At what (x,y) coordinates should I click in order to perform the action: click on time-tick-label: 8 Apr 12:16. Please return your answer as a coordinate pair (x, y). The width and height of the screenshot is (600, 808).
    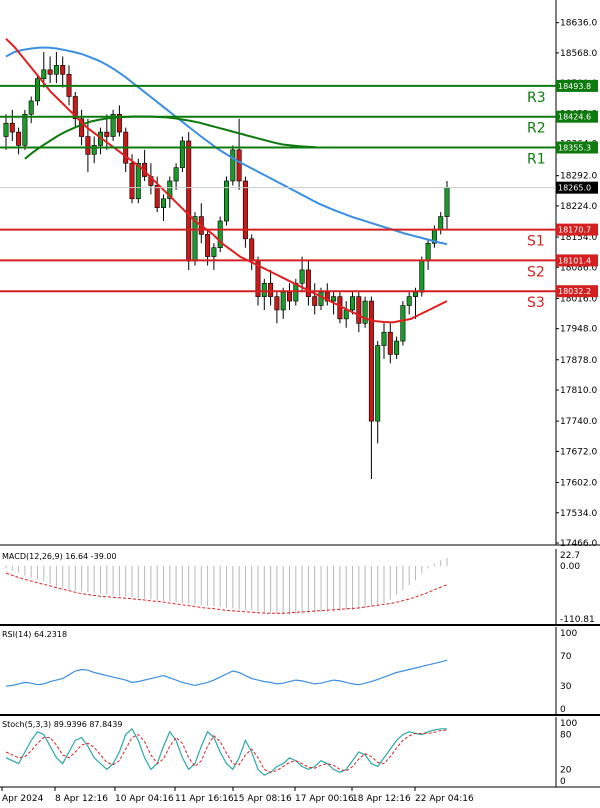
    Looking at the image, I should click on (81, 799).